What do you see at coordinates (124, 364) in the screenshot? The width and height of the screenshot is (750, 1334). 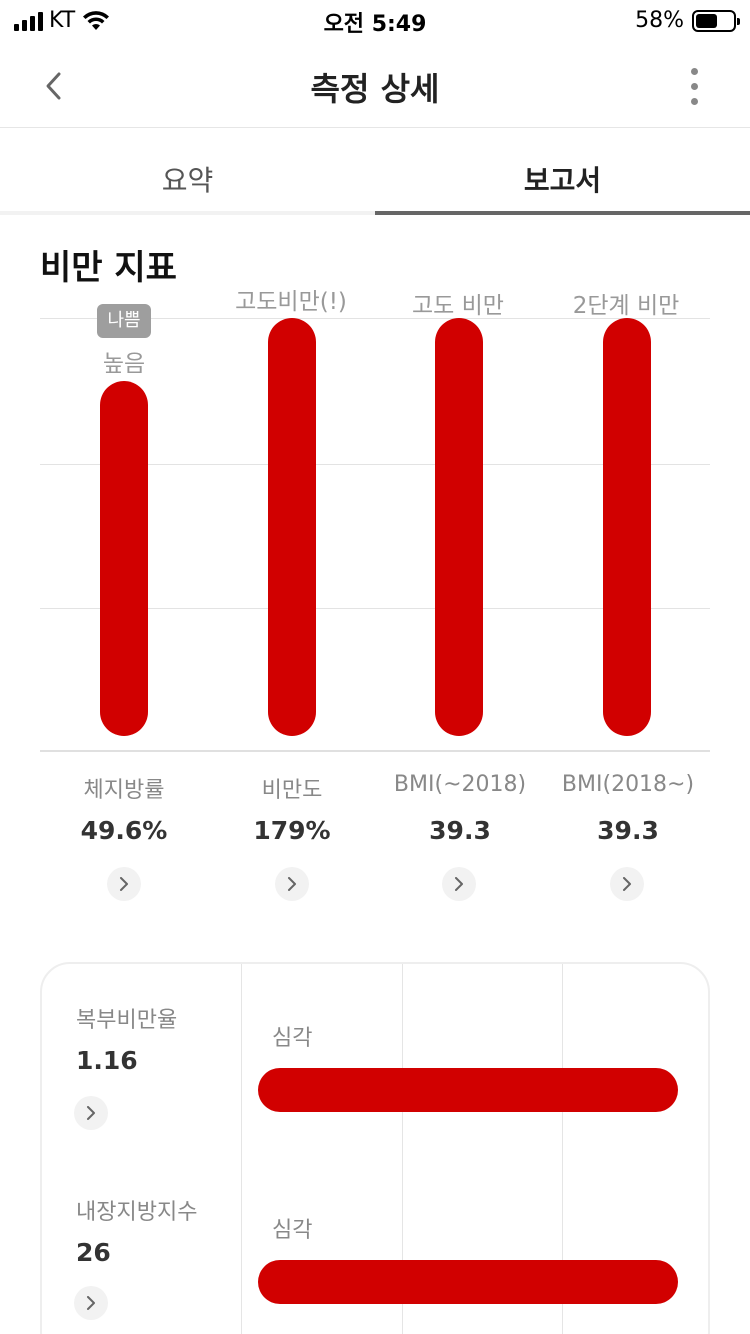 I see `bar-status-label: 높음` at bounding box center [124, 364].